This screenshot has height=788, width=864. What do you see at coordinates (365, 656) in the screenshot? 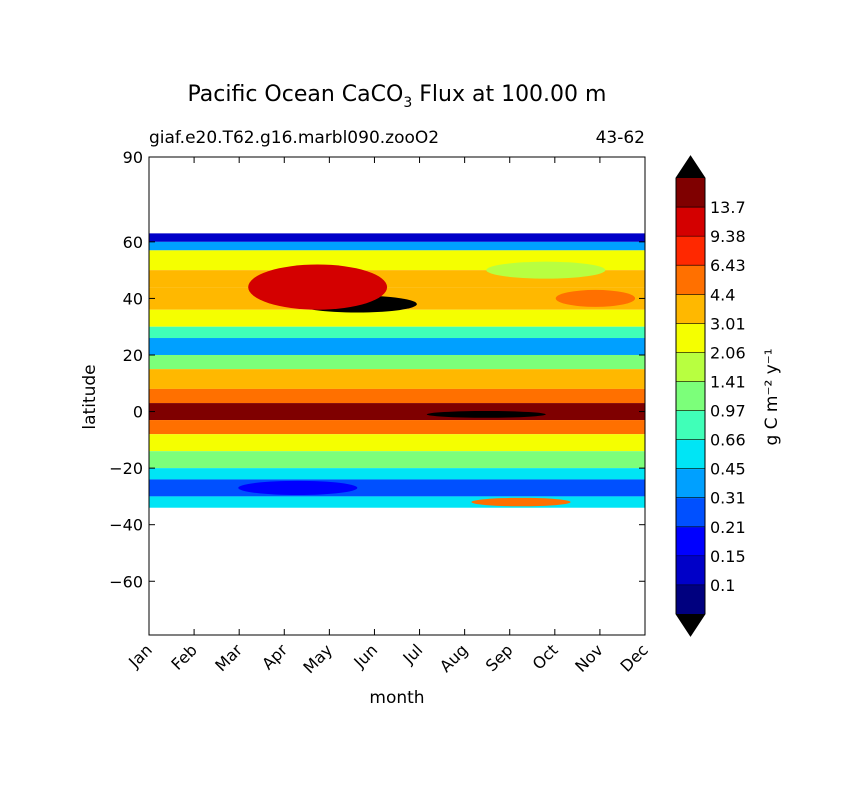
I see `x-tick-label: Jun` at bounding box center [365, 656].